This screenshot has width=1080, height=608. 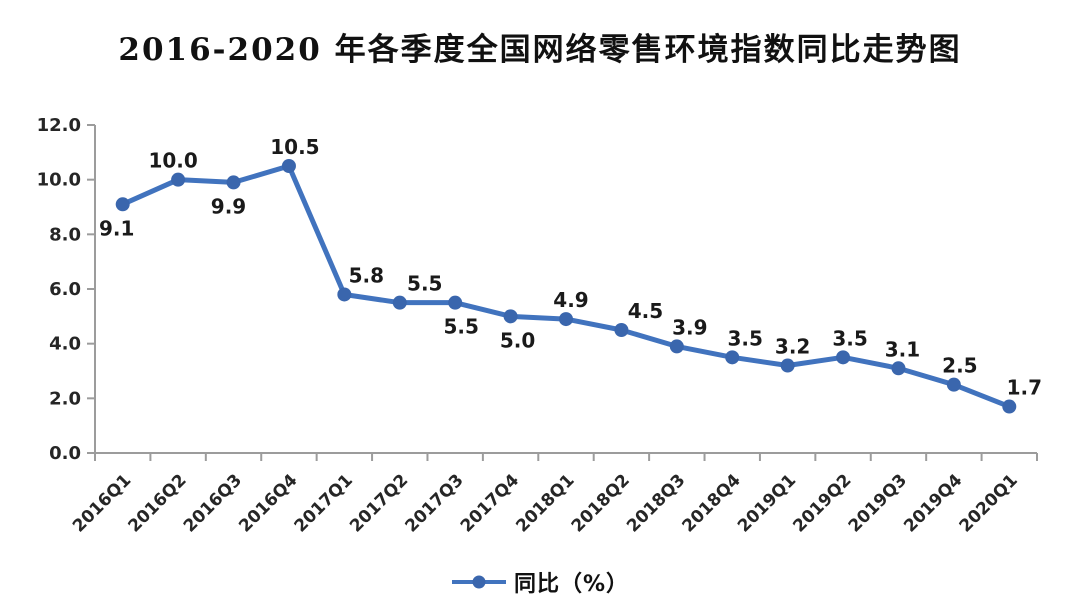 What do you see at coordinates (59, 180) in the screenshot?
I see `y-axis-tick-label: 10.0` at bounding box center [59, 180].